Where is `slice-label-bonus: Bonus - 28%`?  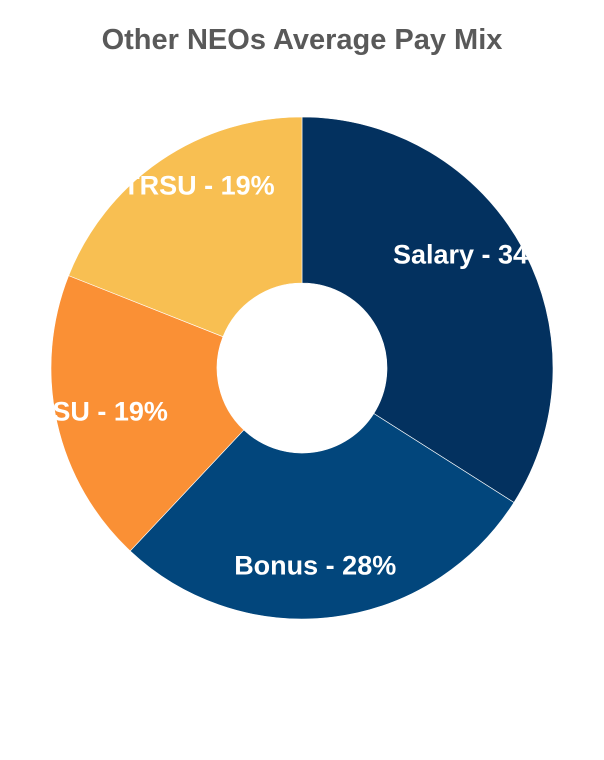 slice-label-bonus: Bonus - 28% is located at coordinates (315, 566).